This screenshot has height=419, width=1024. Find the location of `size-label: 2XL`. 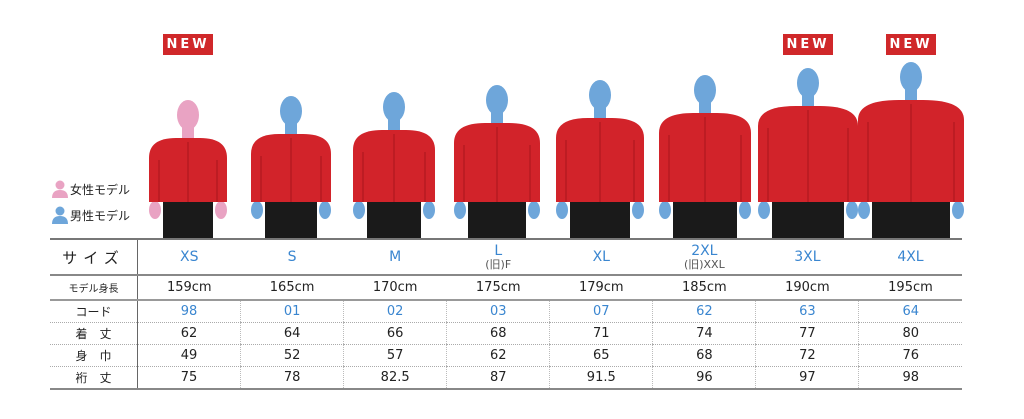

size-label: 2XL is located at coordinates (704, 250).